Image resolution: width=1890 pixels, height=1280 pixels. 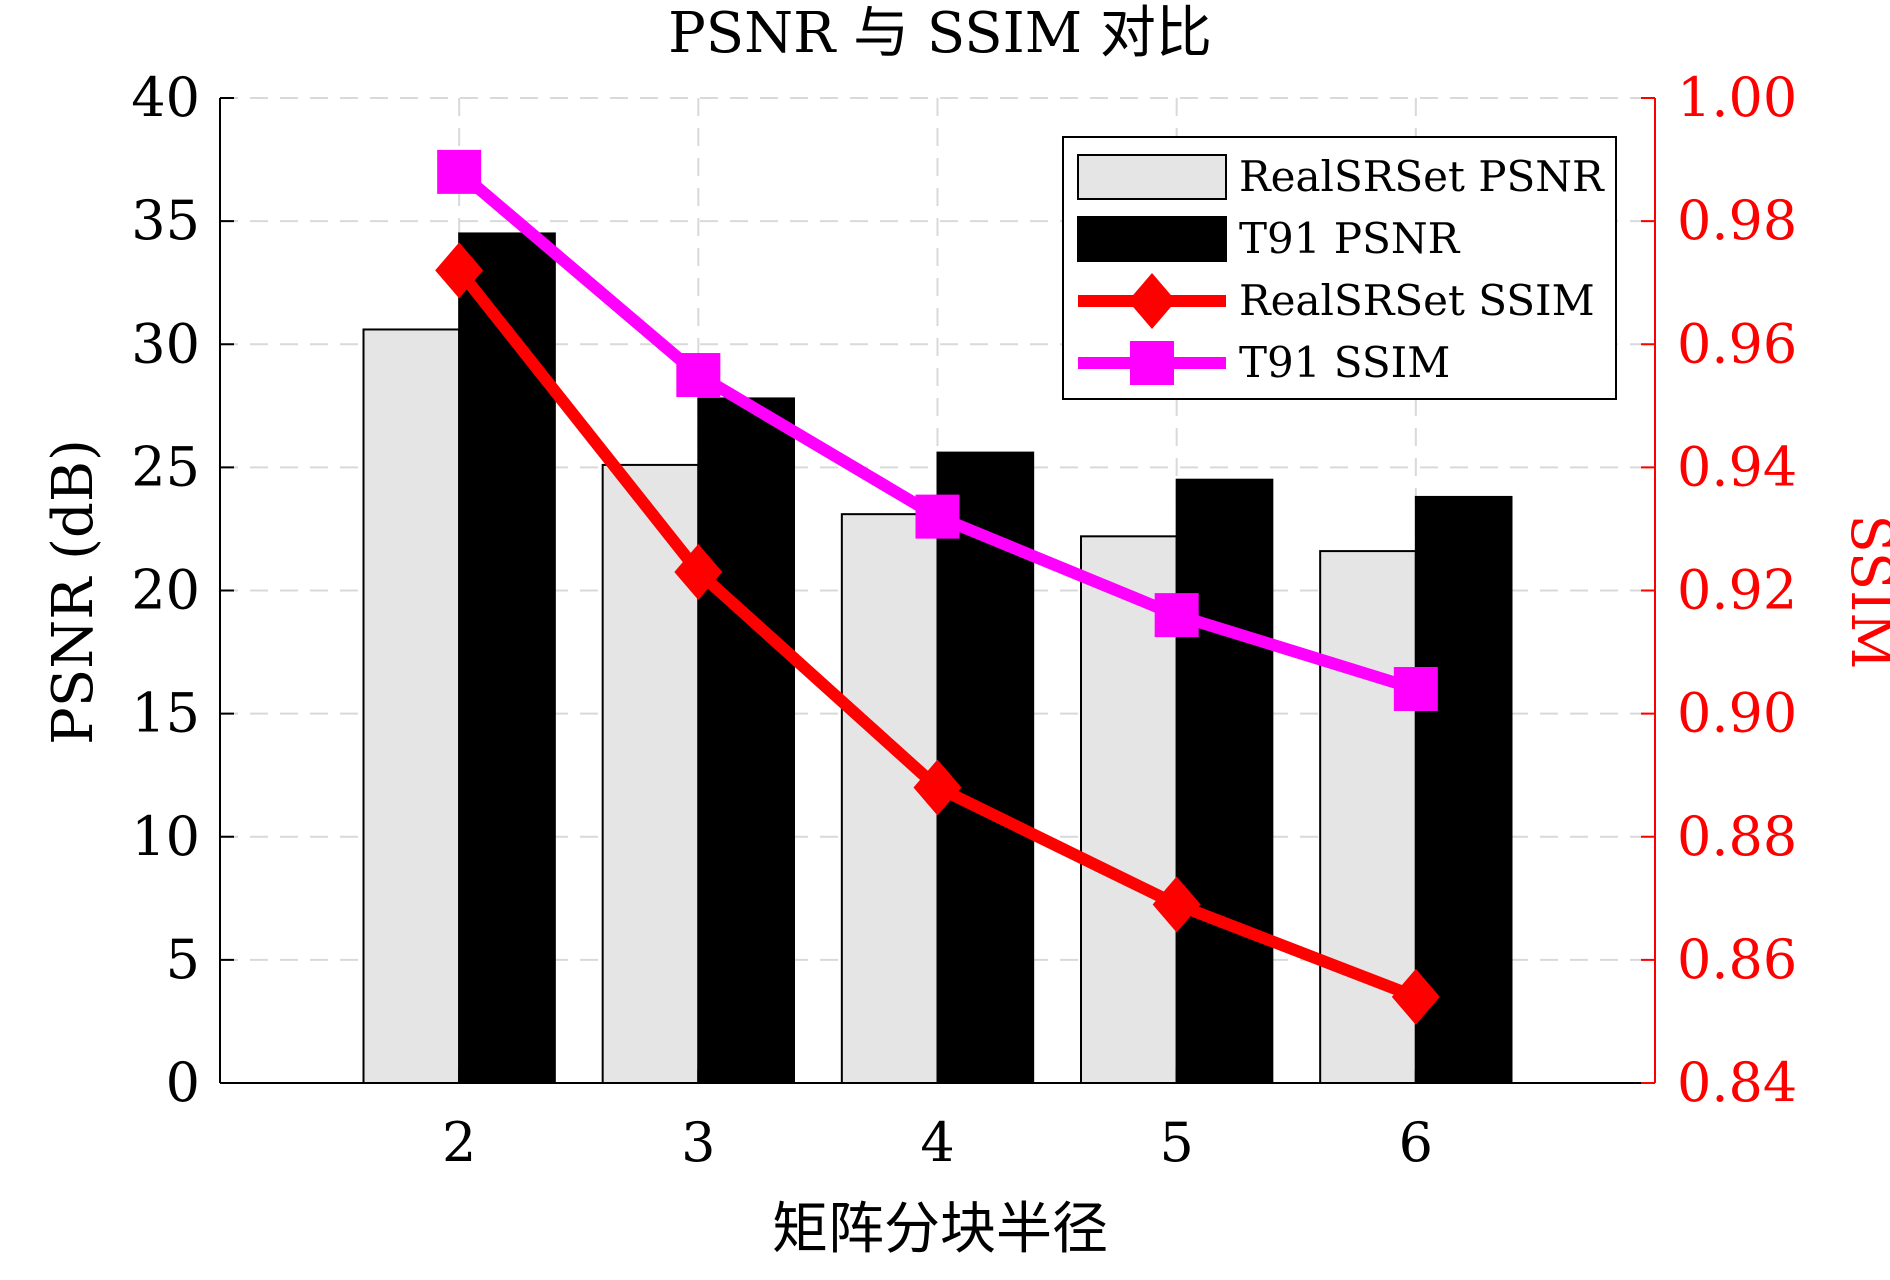 What do you see at coordinates (73, 592) in the screenshot?
I see `y-axis-label-left: PSNR (dB)` at bounding box center [73, 592].